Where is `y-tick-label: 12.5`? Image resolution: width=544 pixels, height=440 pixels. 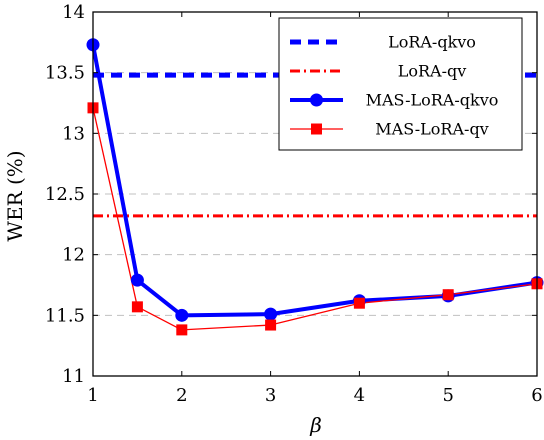
y-tick-label: 12.5 is located at coordinates (65, 194).